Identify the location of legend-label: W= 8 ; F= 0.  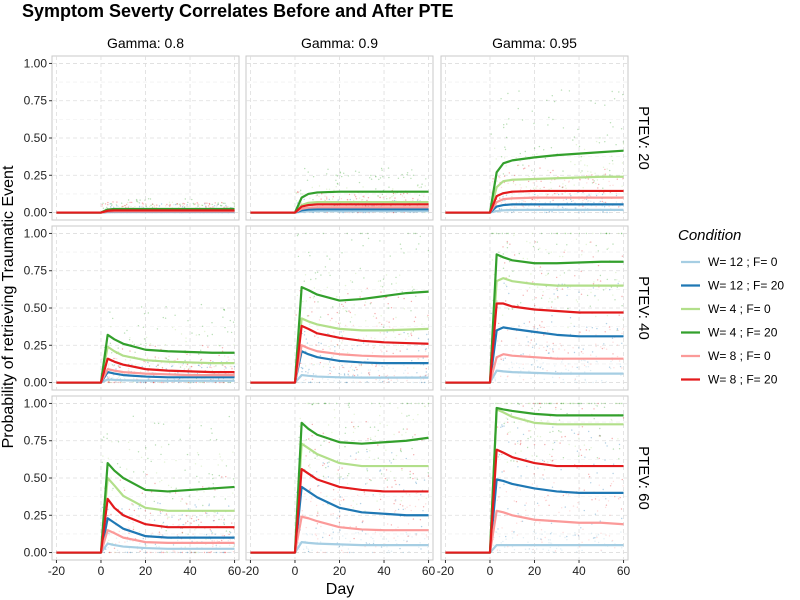
(739, 356).